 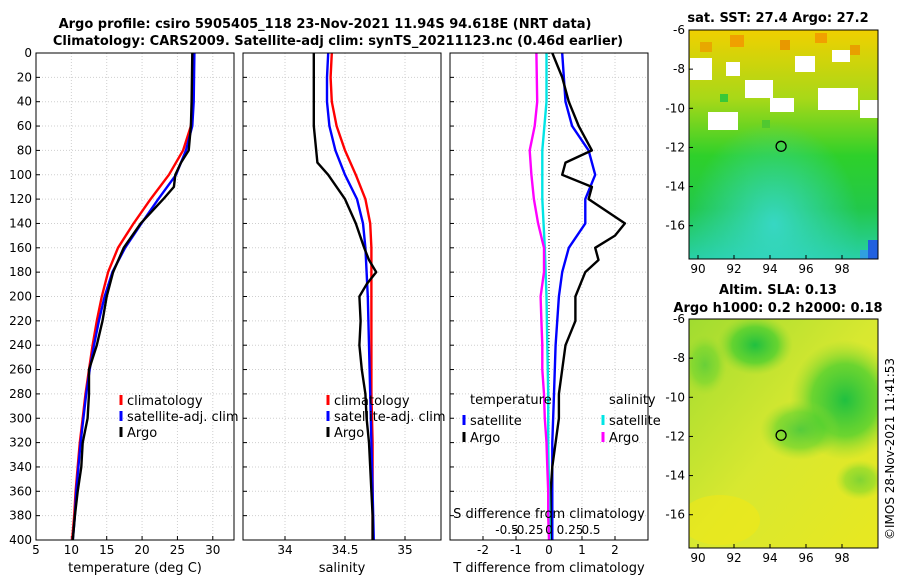 I want to click on y-tick-label: 400, so click(x=20, y=540).